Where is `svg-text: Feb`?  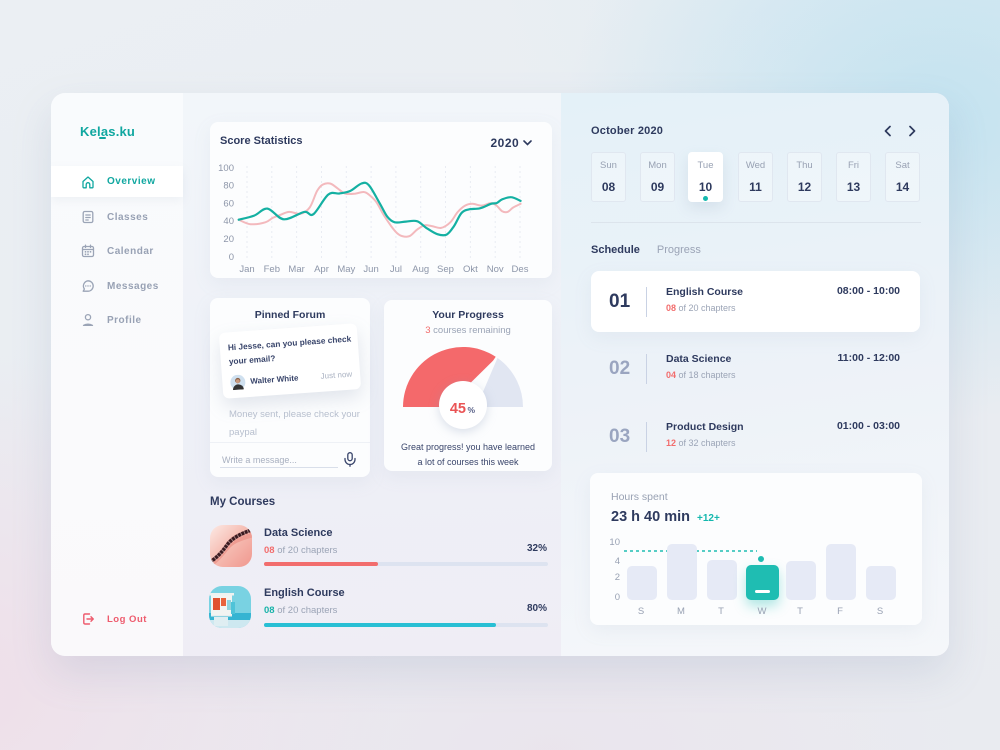
svg-text: Feb is located at coordinates (272, 269).